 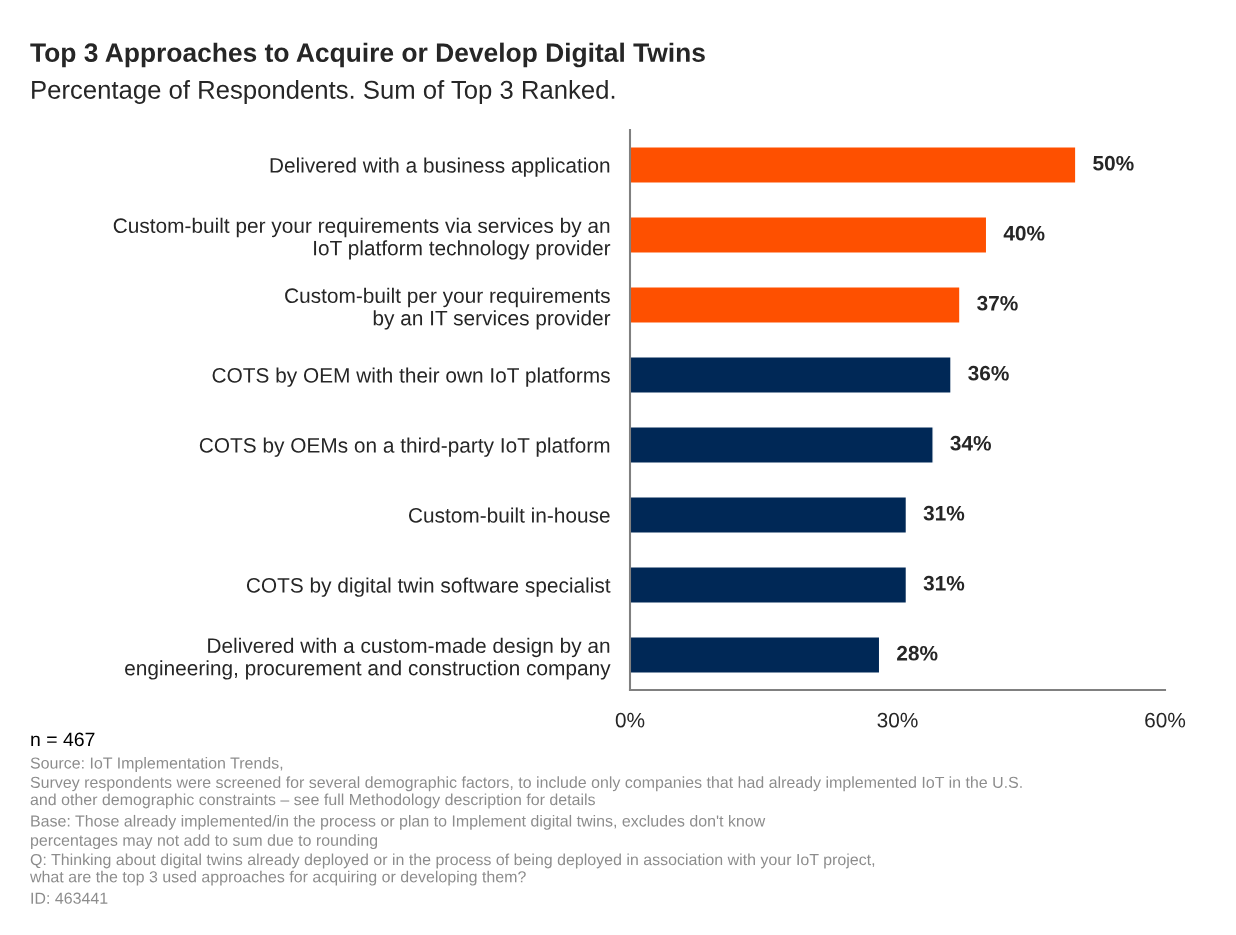 What do you see at coordinates (1165, 720) in the screenshot?
I see `x-tick-label: 60%` at bounding box center [1165, 720].